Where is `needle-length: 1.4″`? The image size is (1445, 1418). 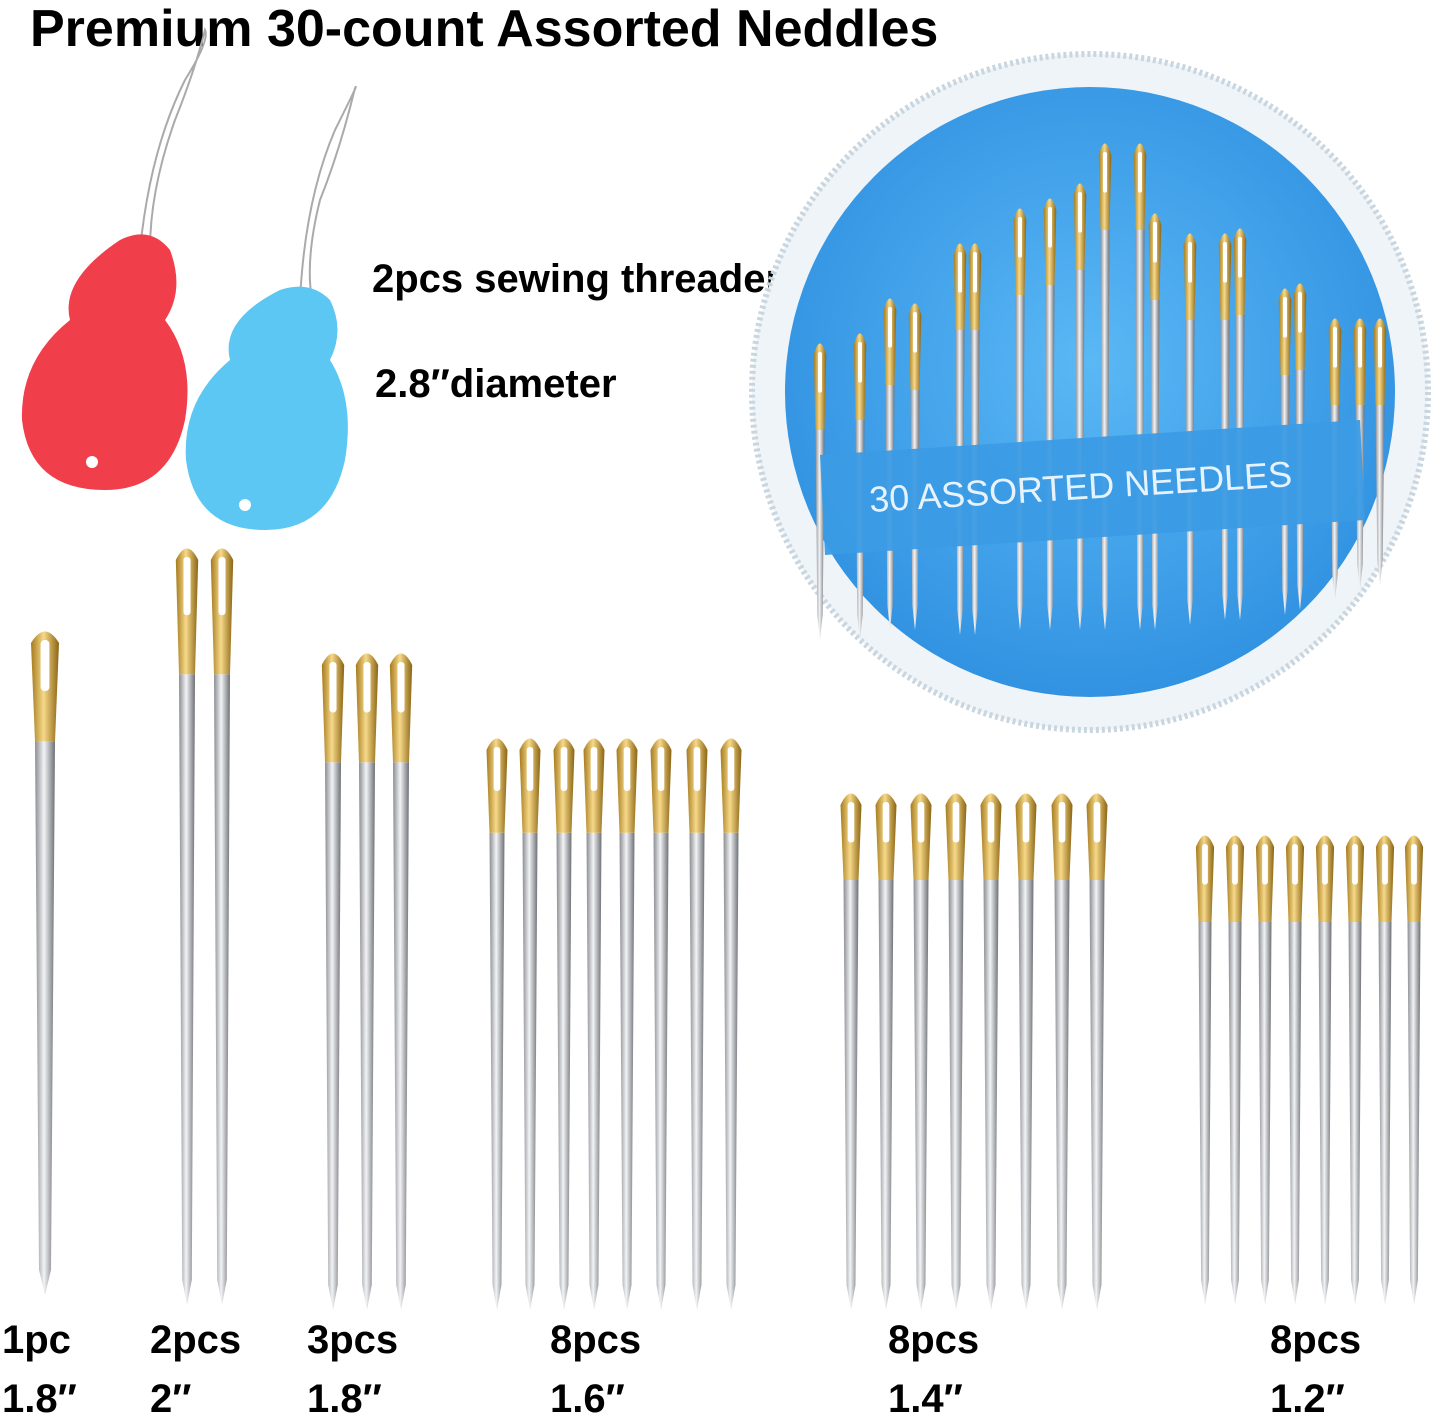 needle-length: 1.4″ is located at coordinates (925, 1397).